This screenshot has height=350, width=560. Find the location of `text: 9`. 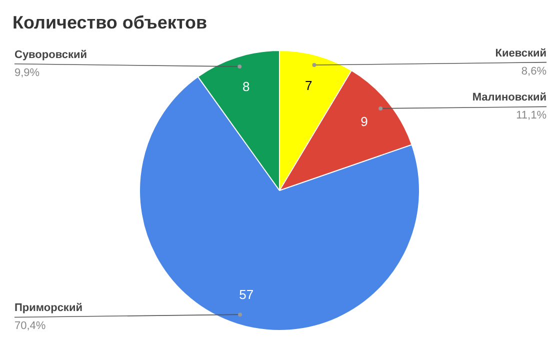

text: 9 is located at coordinates (364, 122).